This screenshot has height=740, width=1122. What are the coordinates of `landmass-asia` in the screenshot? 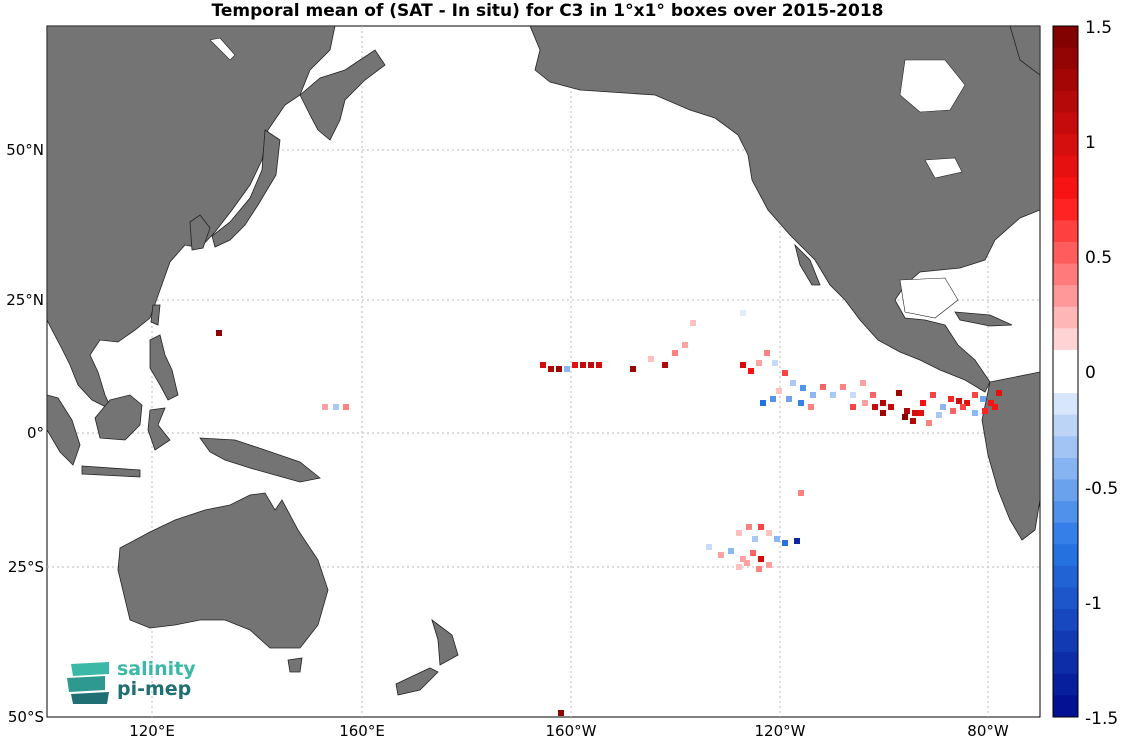 It's located at (191, 218).